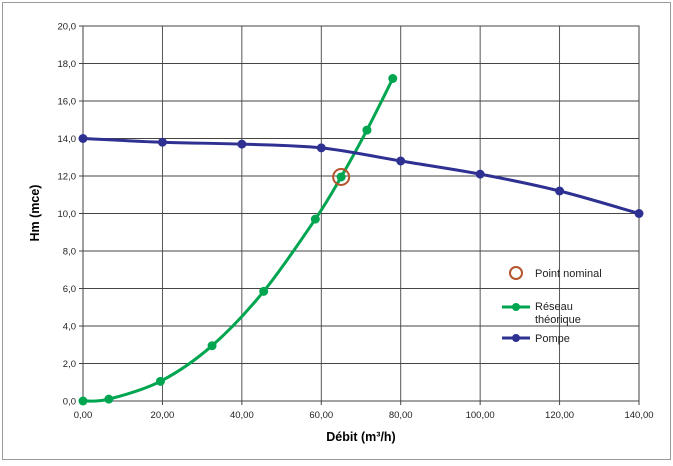 This screenshot has height=466, width=673. What do you see at coordinates (480, 415) in the screenshot?
I see `x-tick-label: 100,00` at bounding box center [480, 415].